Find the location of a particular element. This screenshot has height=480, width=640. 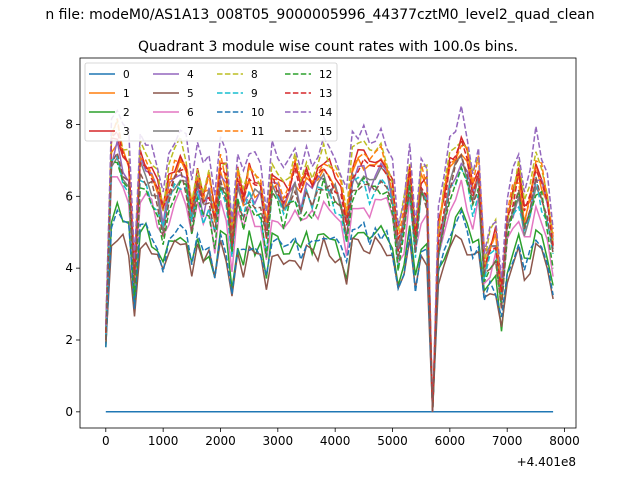

legend-label-1: 1 is located at coordinates (126, 94).